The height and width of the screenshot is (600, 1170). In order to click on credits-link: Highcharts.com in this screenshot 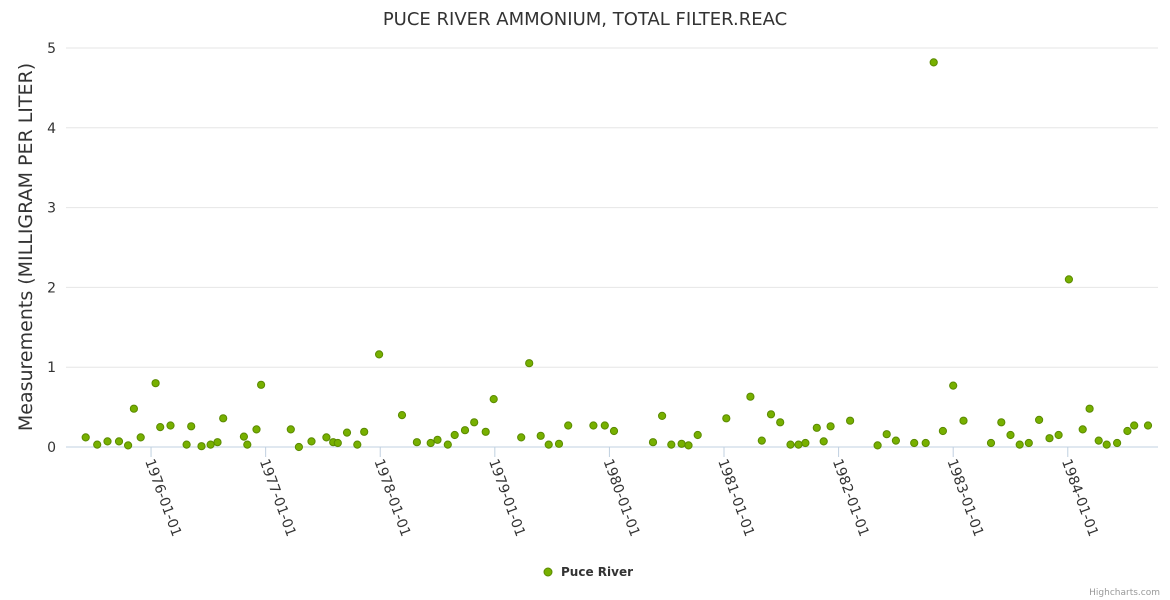, I will do `click(1124, 593)`.